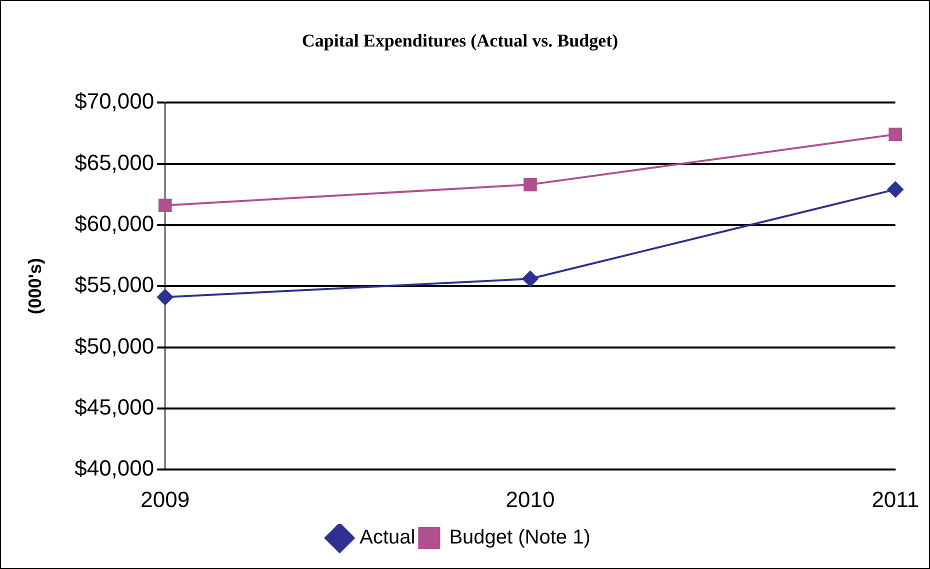 The height and width of the screenshot is (569, 930). What do you see at coordinates (114, 345) in the screenshot?
I see `y-tick-label: $50,000` at bounding box center [114, 345].